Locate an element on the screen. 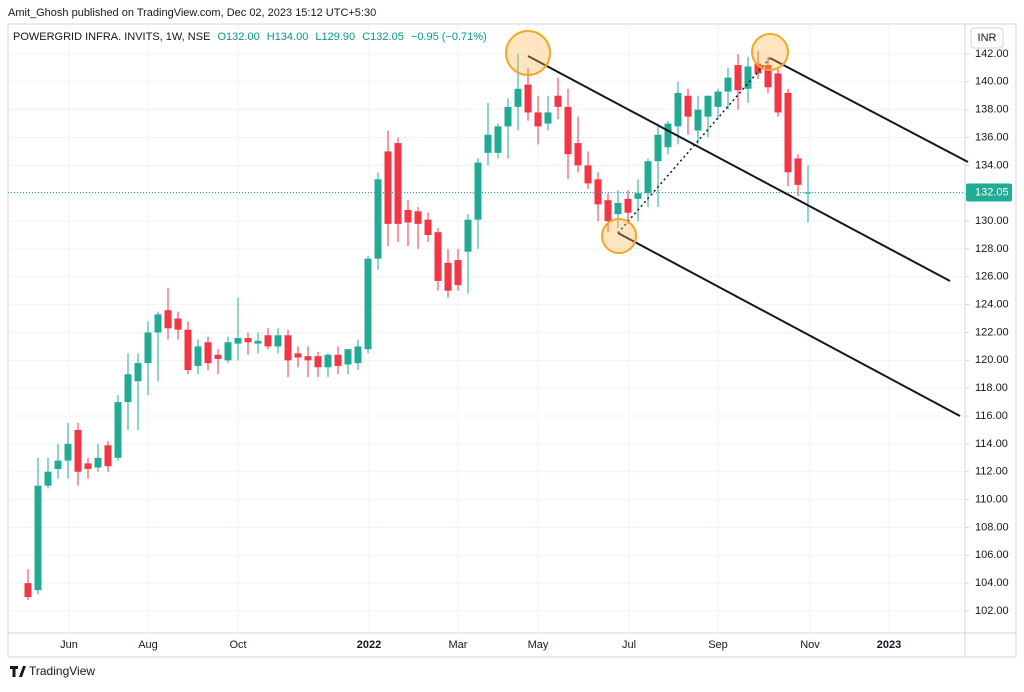  ohlc-close: C132.05 is located at coordinates (383, 37).